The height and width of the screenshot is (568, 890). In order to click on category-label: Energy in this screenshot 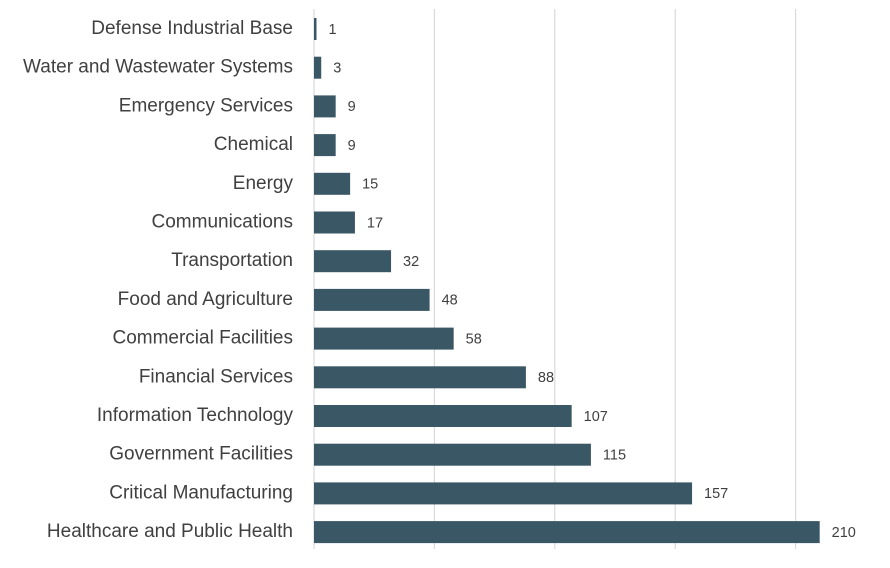, I will do `click(263, 183)`.